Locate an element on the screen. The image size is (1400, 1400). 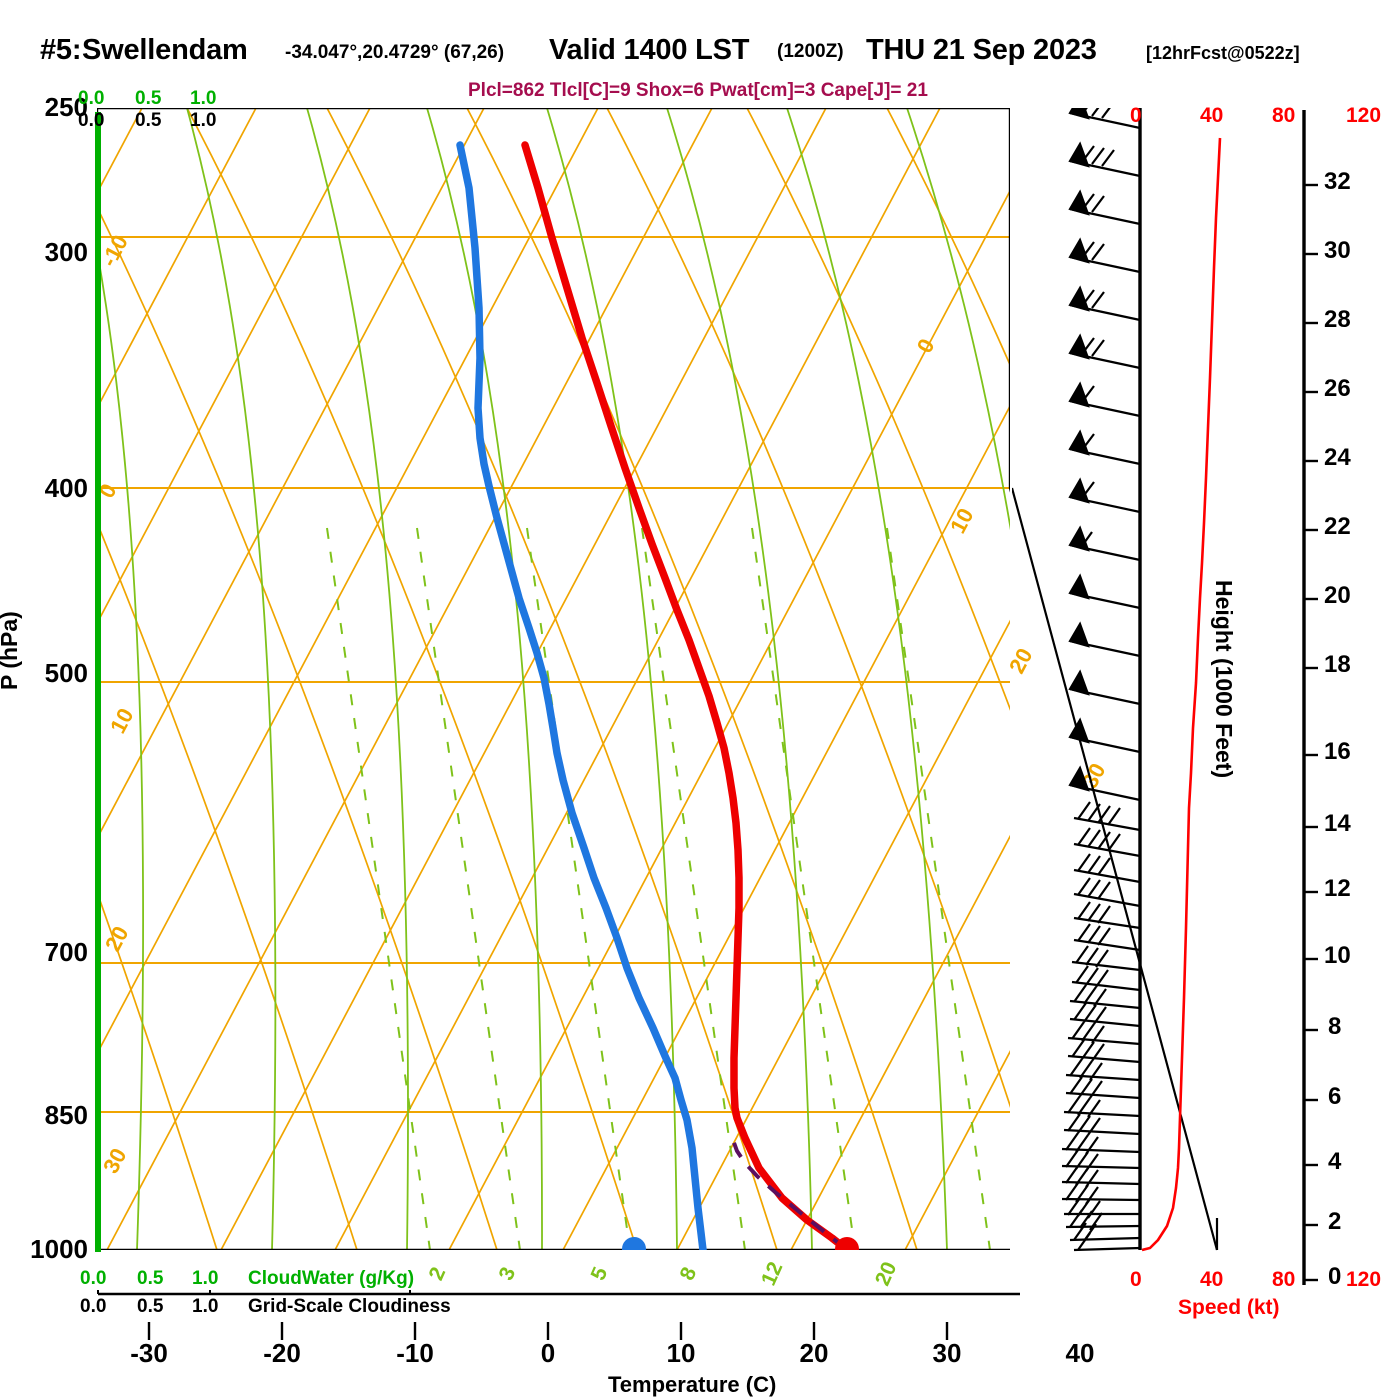
temperature-axis-ticks is located at coordinates (548, 1331).